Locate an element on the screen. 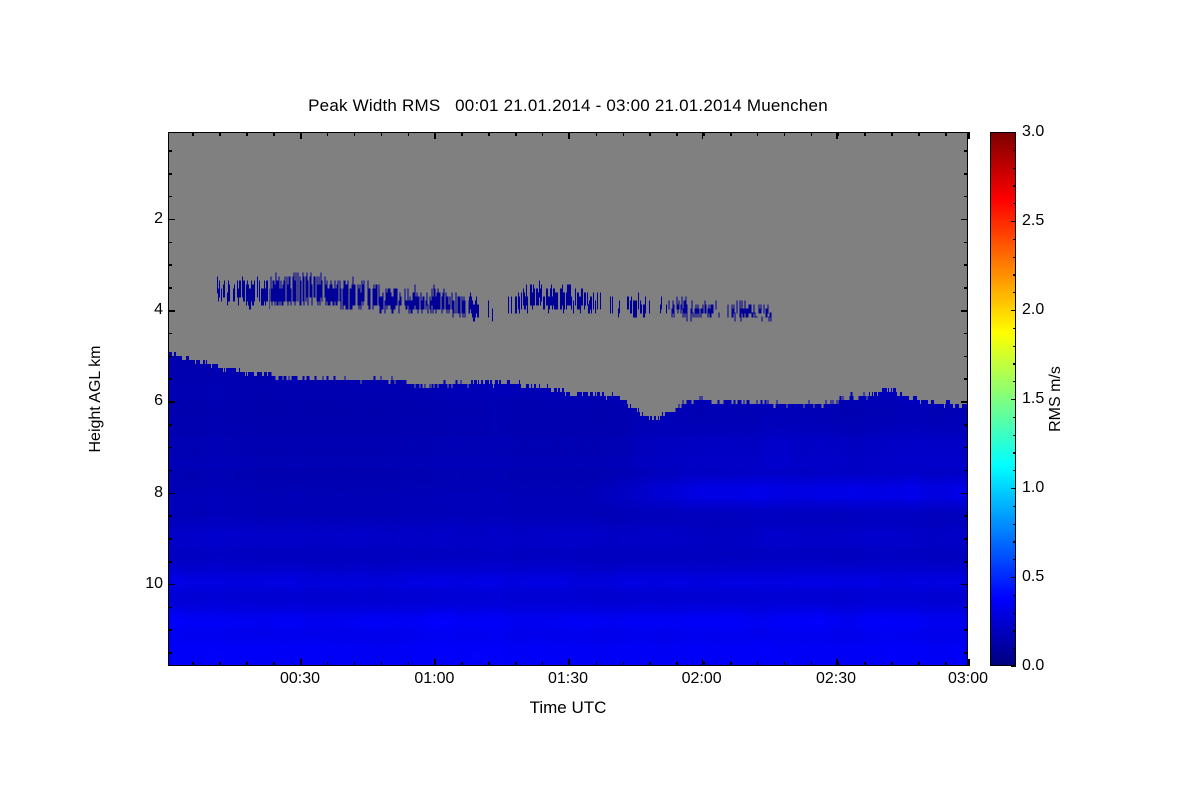 The height and width of the screenshot is (800, 1200). y-tick-label: 10 is located at coordinates (154, 583).